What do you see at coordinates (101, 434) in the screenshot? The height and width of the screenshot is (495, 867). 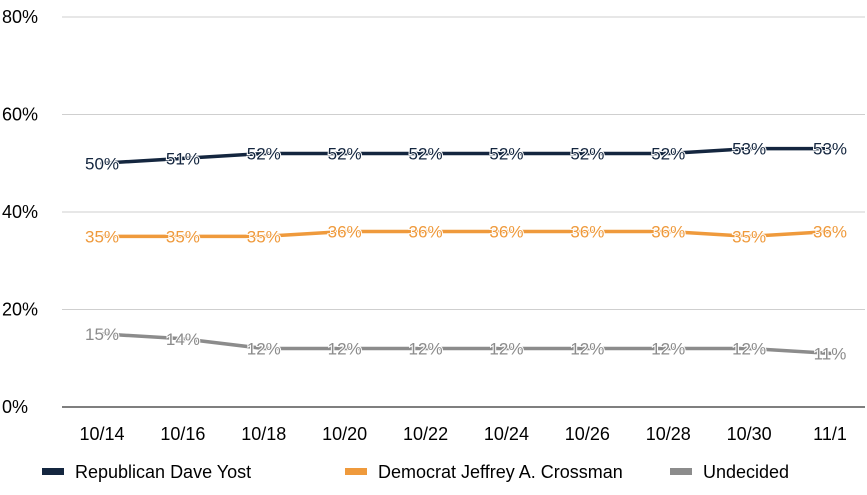 I see `x-tick-label: 10/14` at bounding box center [101, 434].